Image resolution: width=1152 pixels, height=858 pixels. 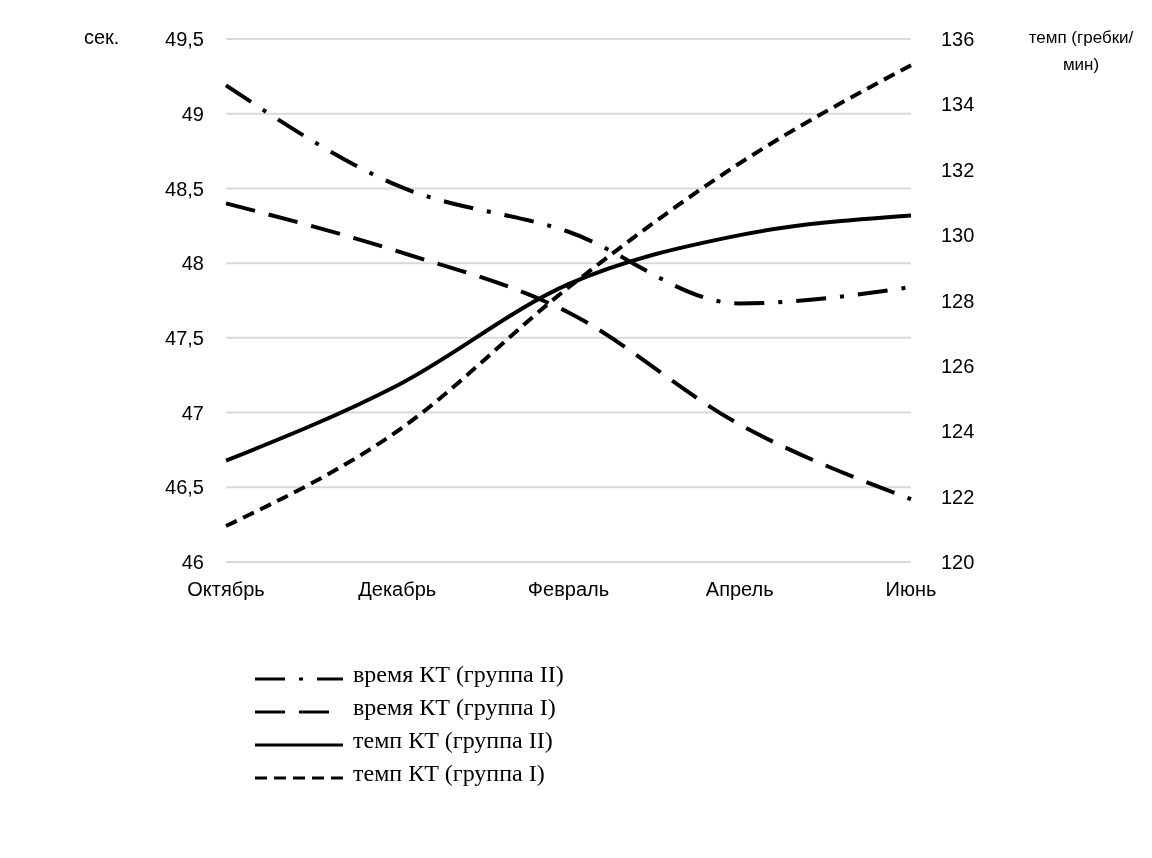 What do you see at coordinates (958, 365) in the screenshot?
I see `y2-tick-label: 126` at bounding box center [958, 365].